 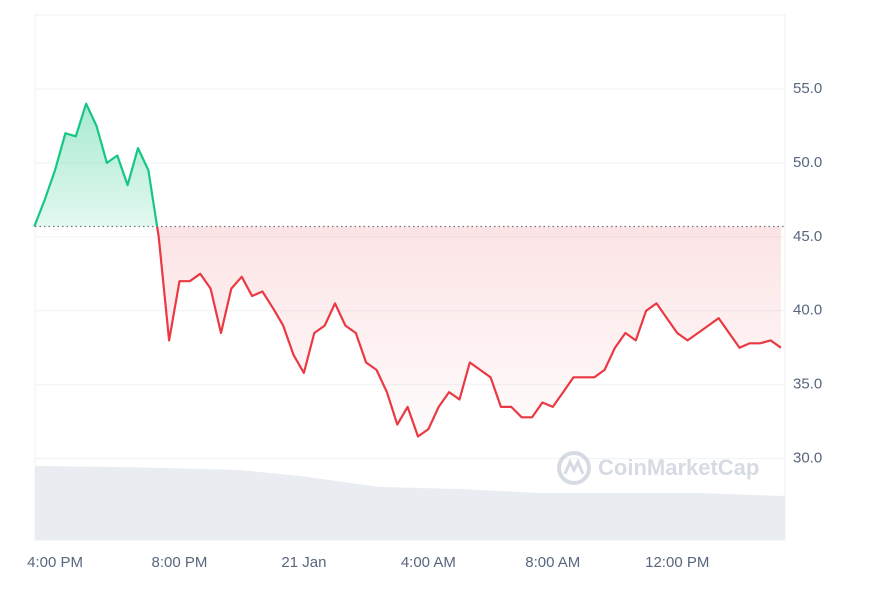 What do you see at coordinates (807, 88) in the screenshot?
I see `y-tick-label: 55.0` at bounding box center [807, 88].